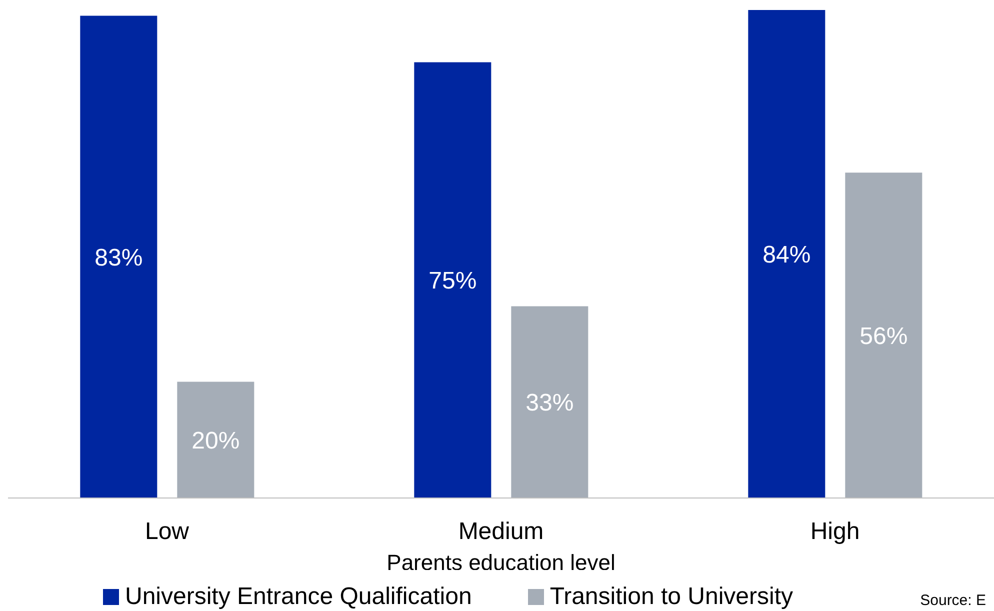  What do you see at coordinates (167, 532) in the screenshot?
I see `x-tick-label: Low` at bounding box center [167, 532].